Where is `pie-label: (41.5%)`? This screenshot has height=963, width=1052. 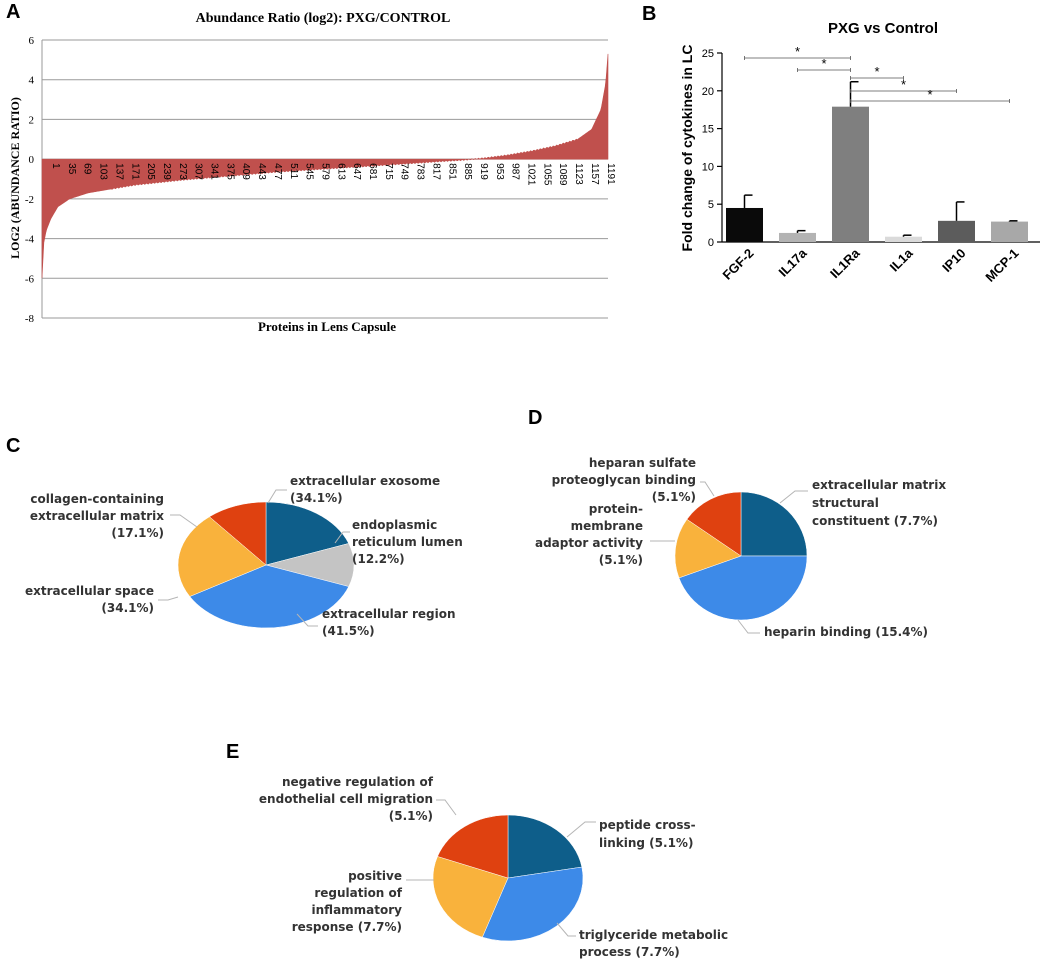
pie-label: (41.5%) is located at coordinates (348, 631).